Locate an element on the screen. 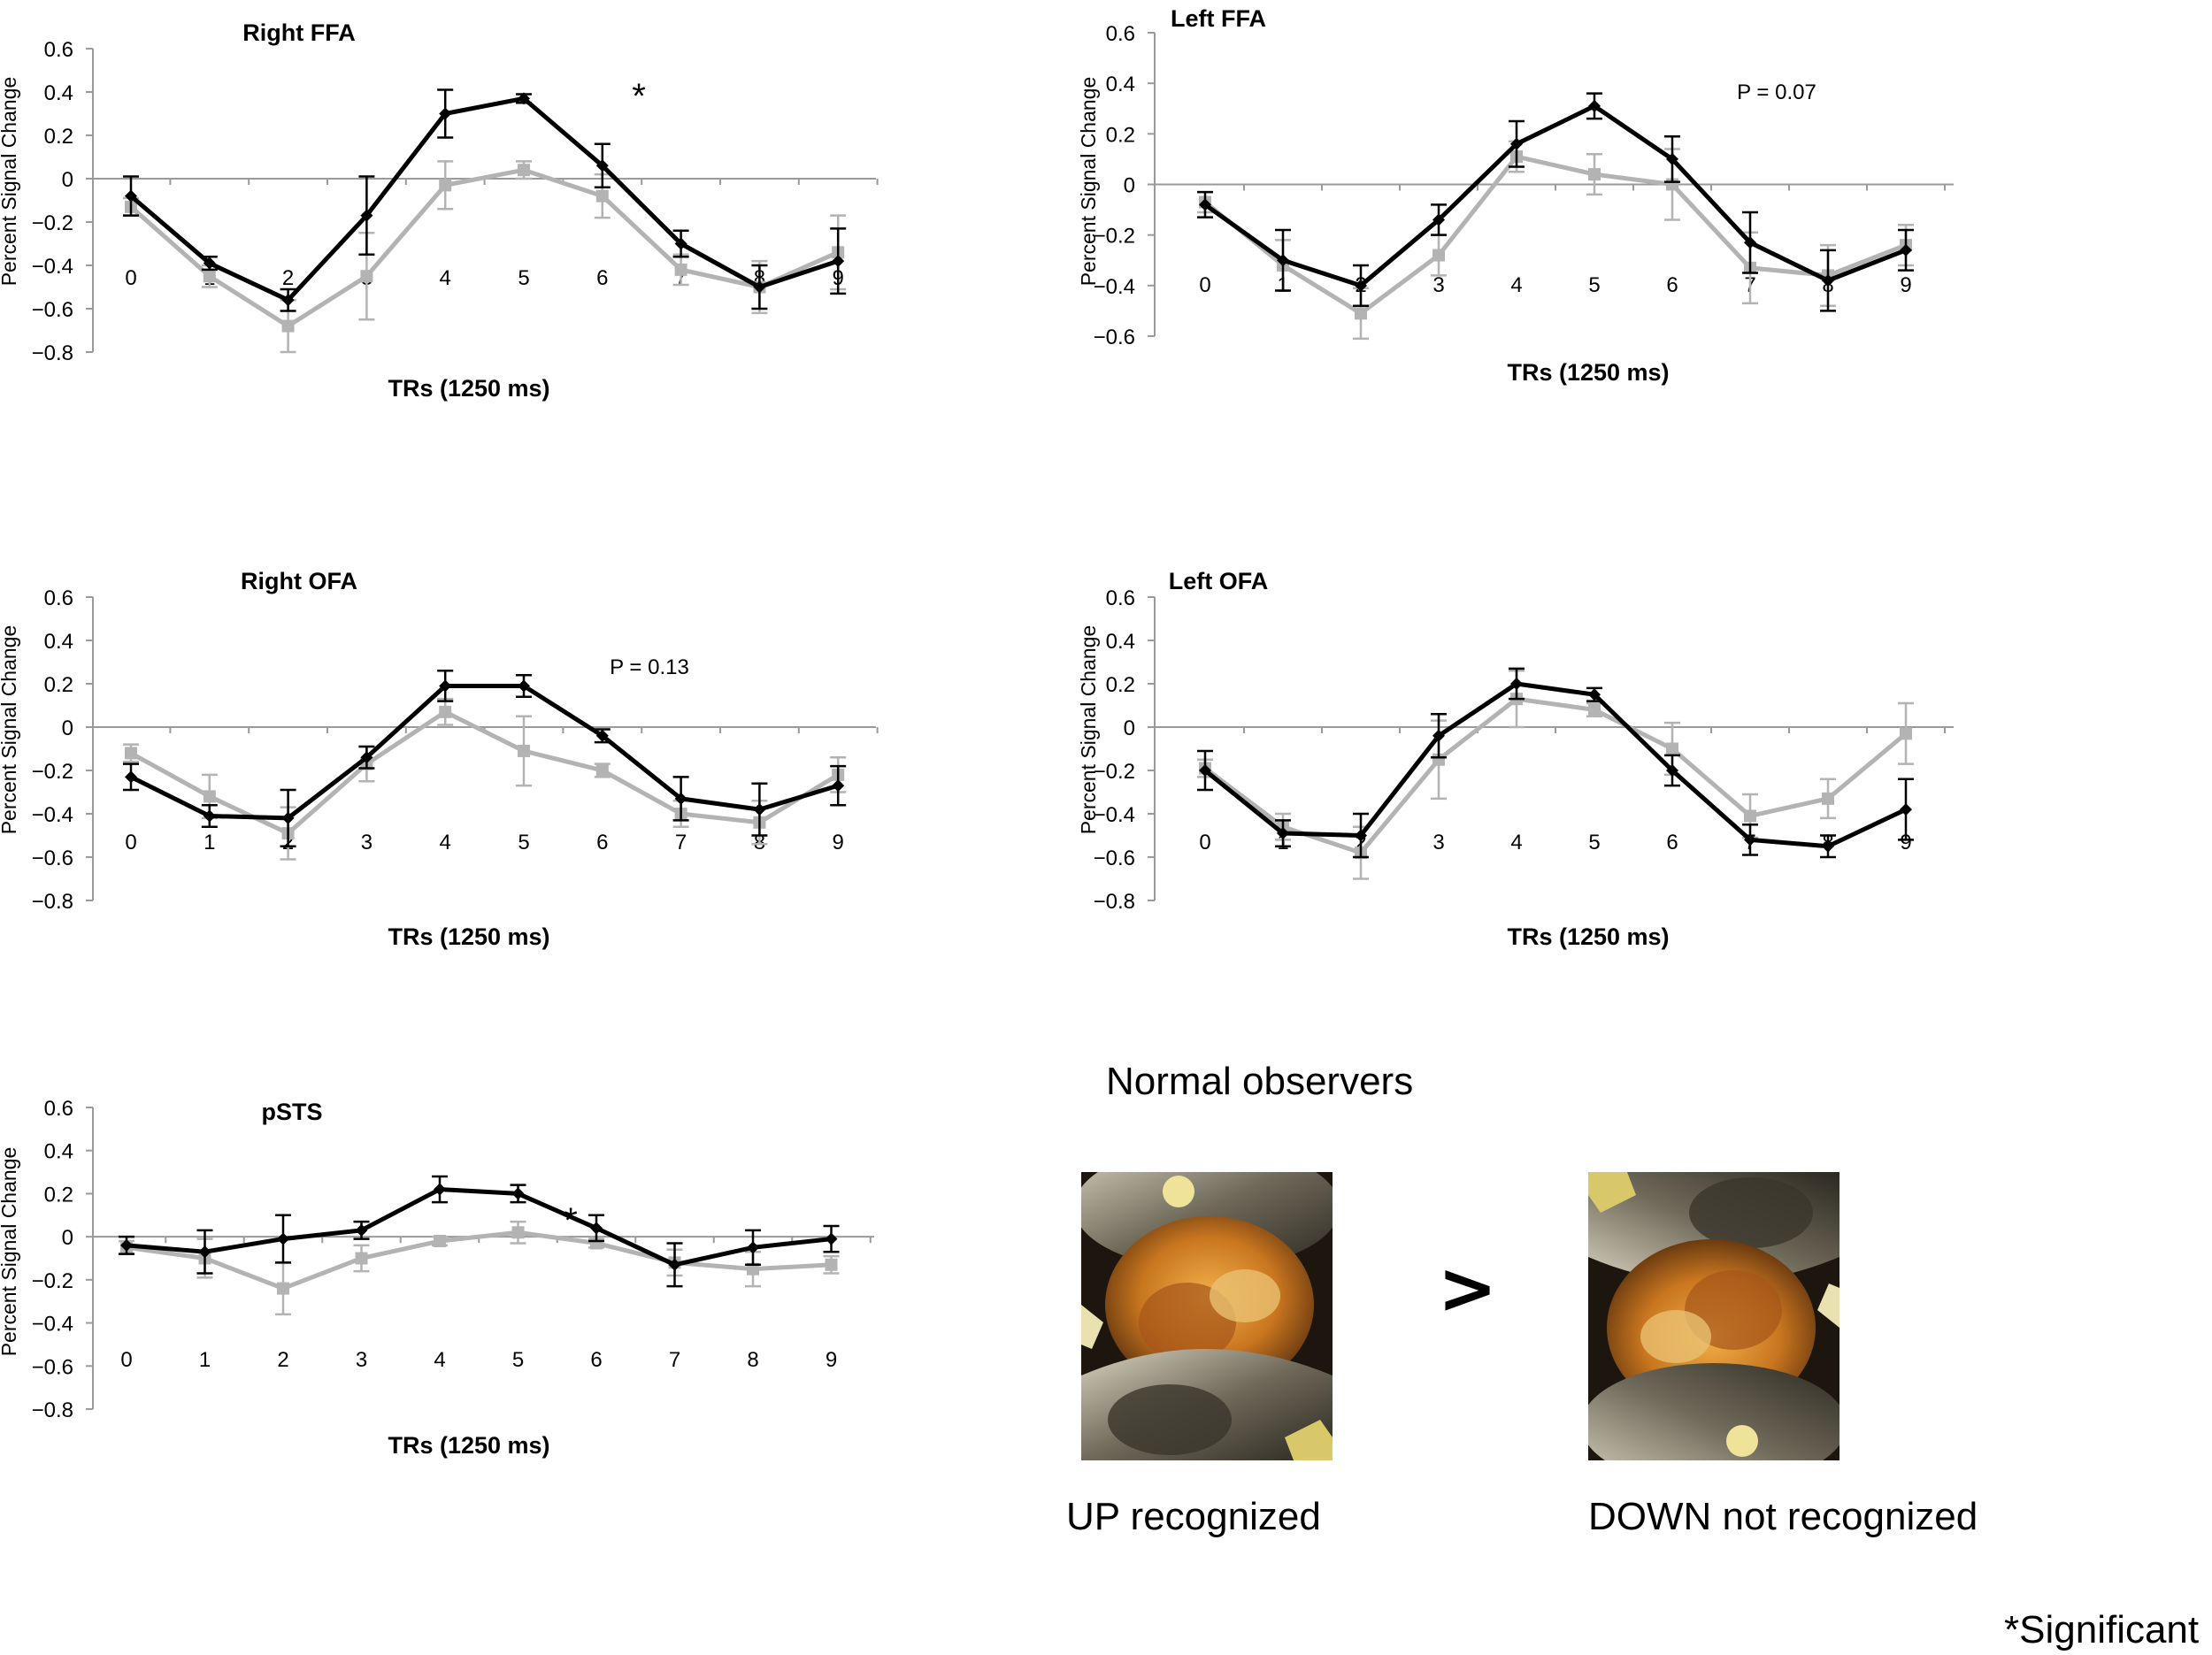  y-tick-label: −0.4 is located at coordinates (53, 815).